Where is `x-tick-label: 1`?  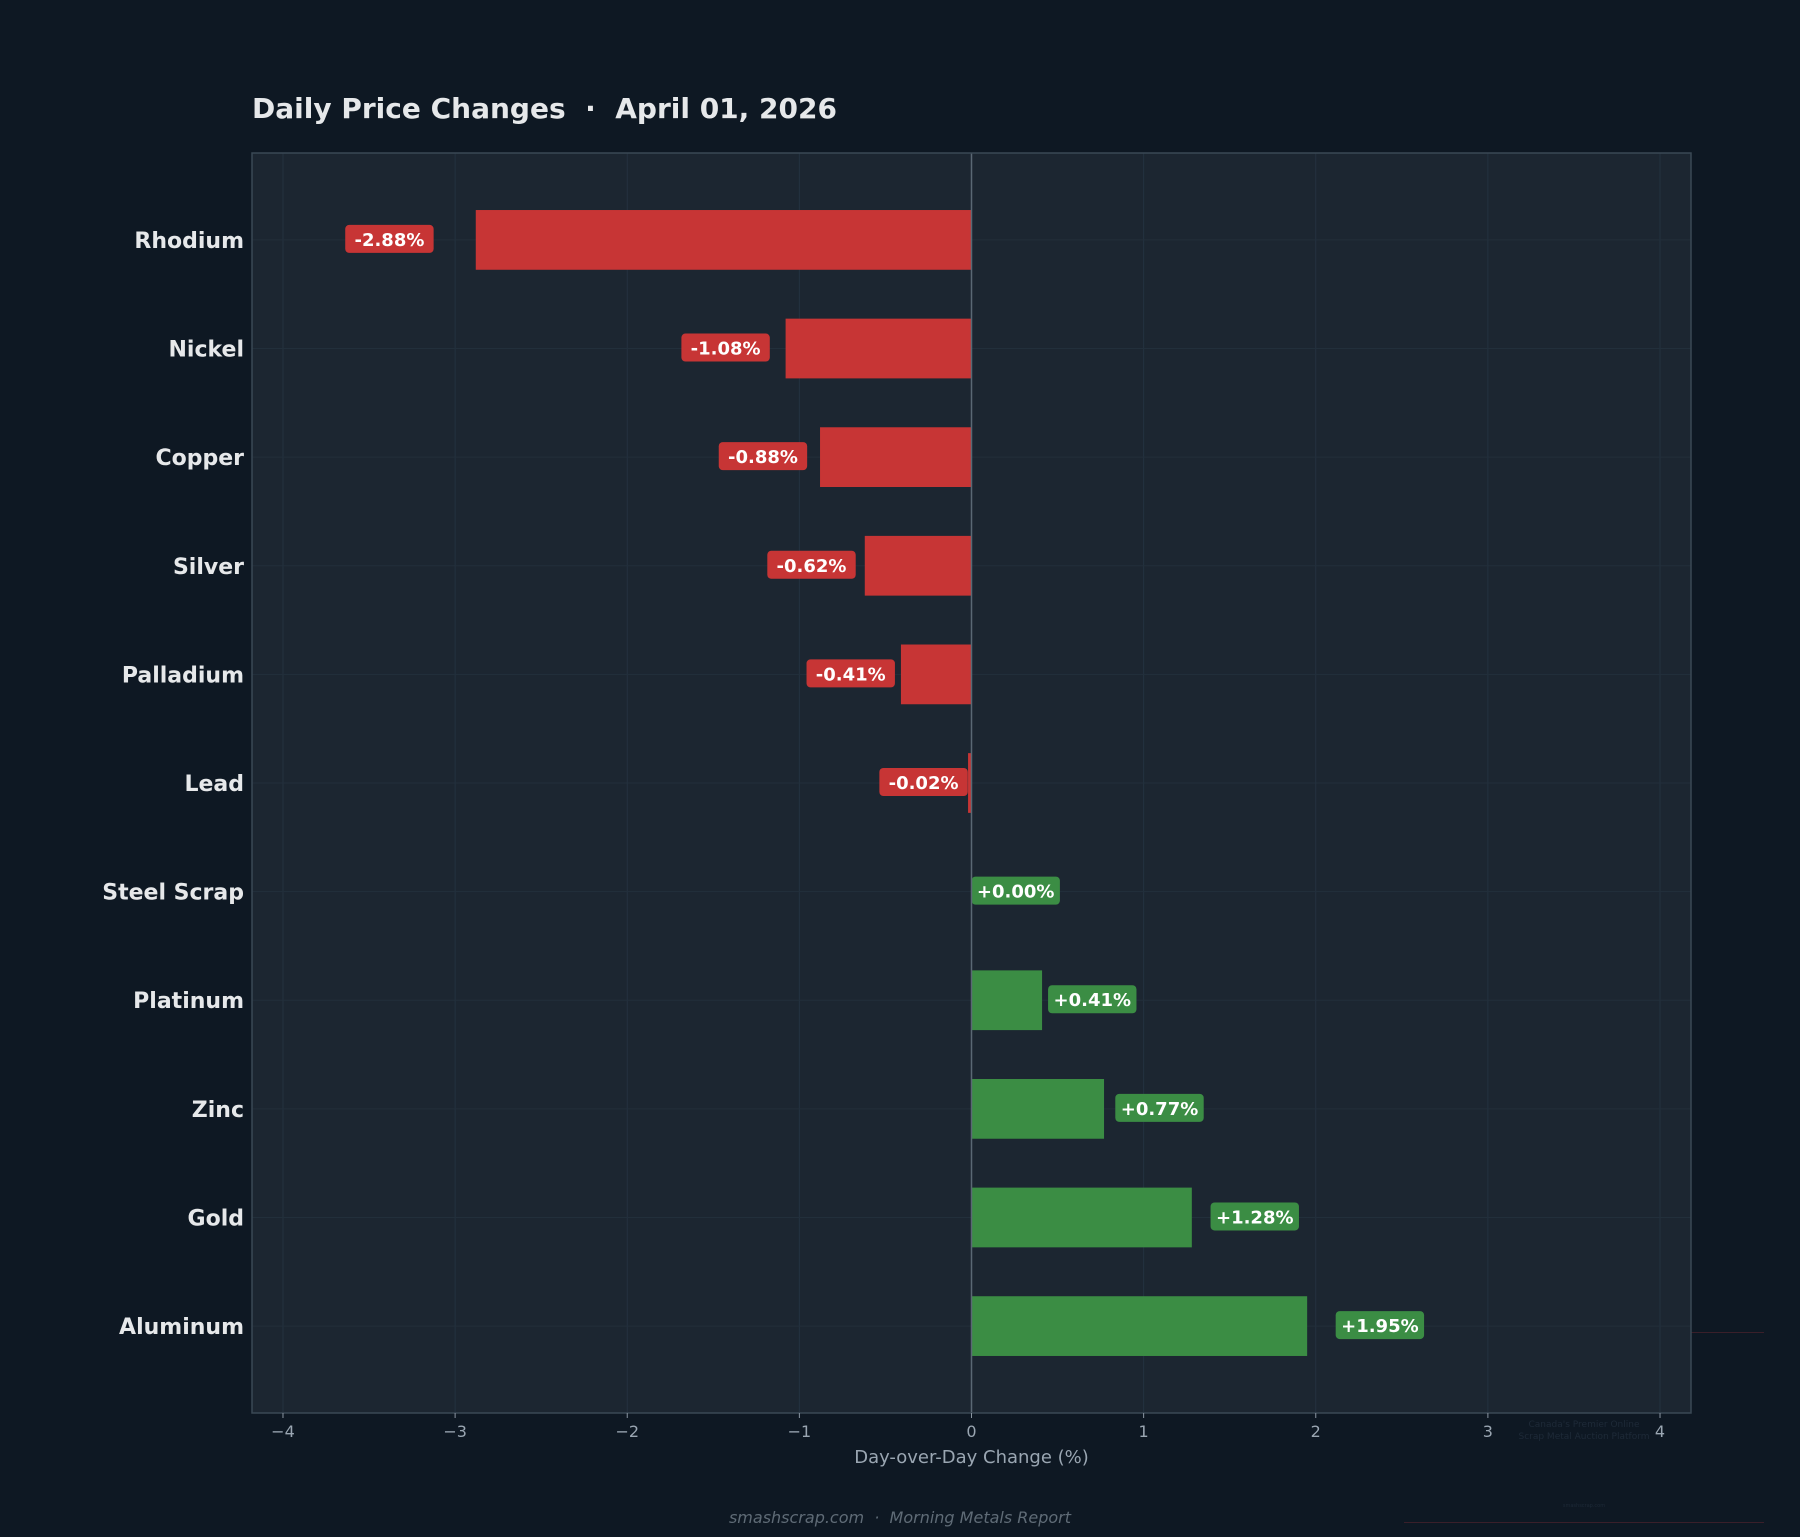
x-tick-label: 1 is located at coordinates (1144, 1431).